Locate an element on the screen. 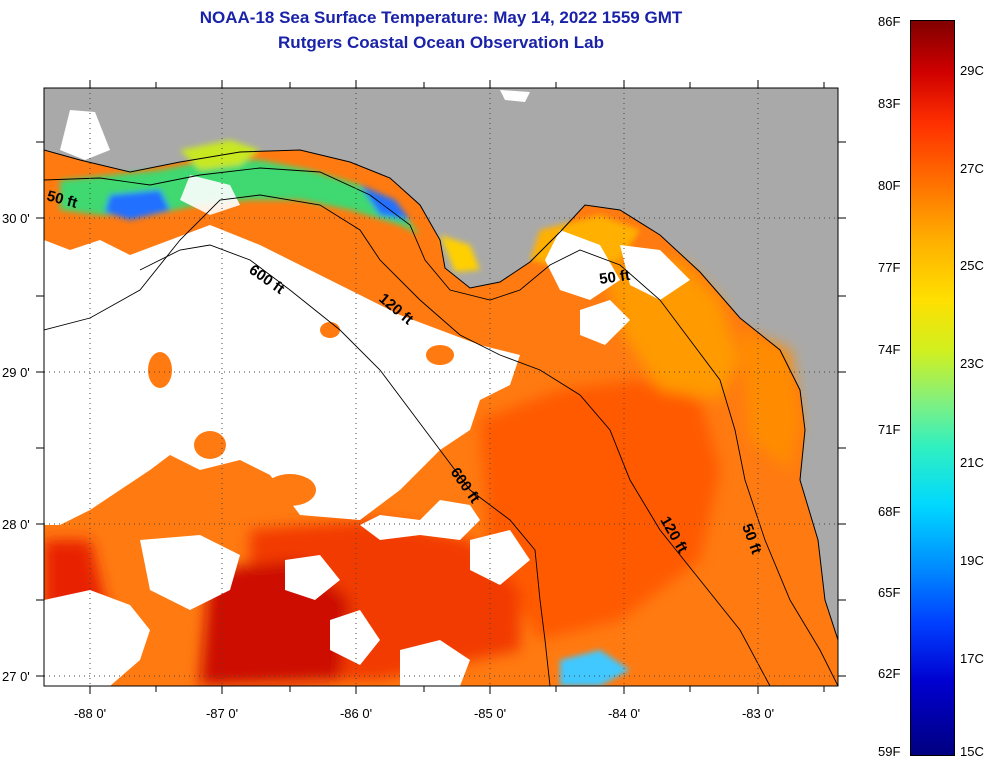  colorbar-c-label: 25C is located at coordinates (972, 265).